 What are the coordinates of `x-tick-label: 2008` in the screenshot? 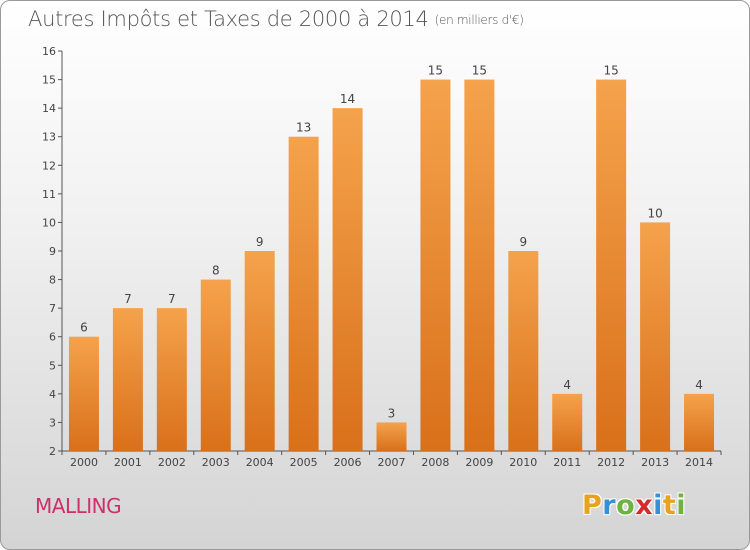 It's located at (435, 462).